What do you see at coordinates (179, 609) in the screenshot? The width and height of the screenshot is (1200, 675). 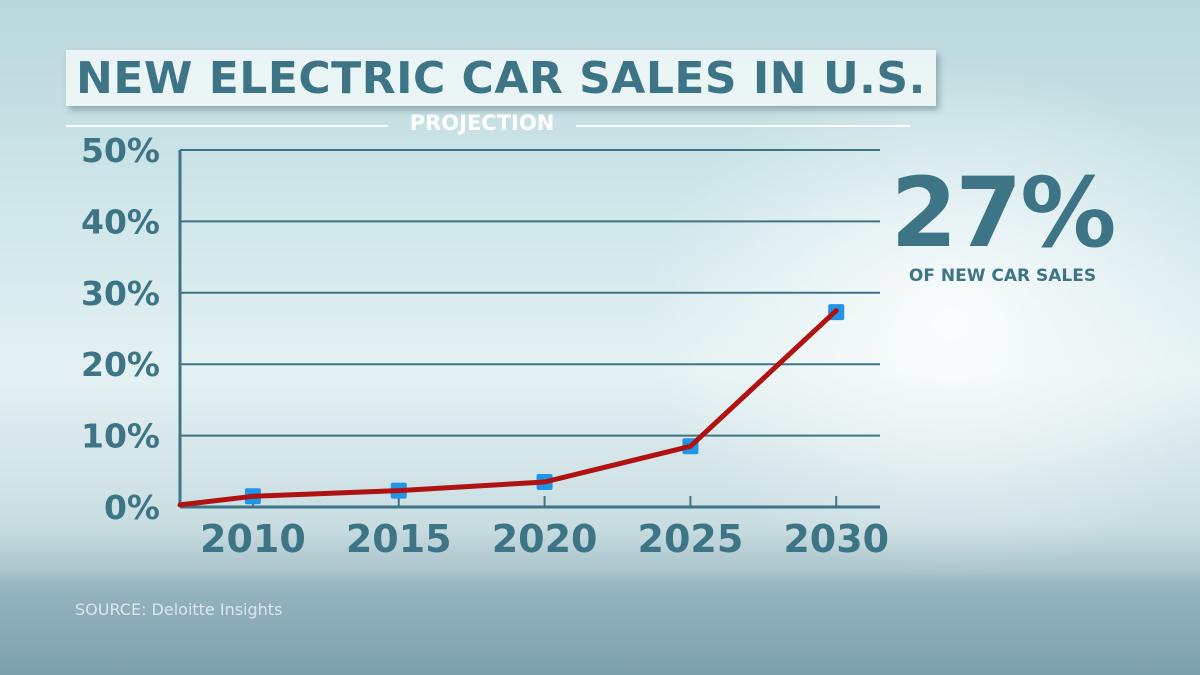 I see `source-note: SOURCE: Deloitte Insights` at bounding box center [179, 609].